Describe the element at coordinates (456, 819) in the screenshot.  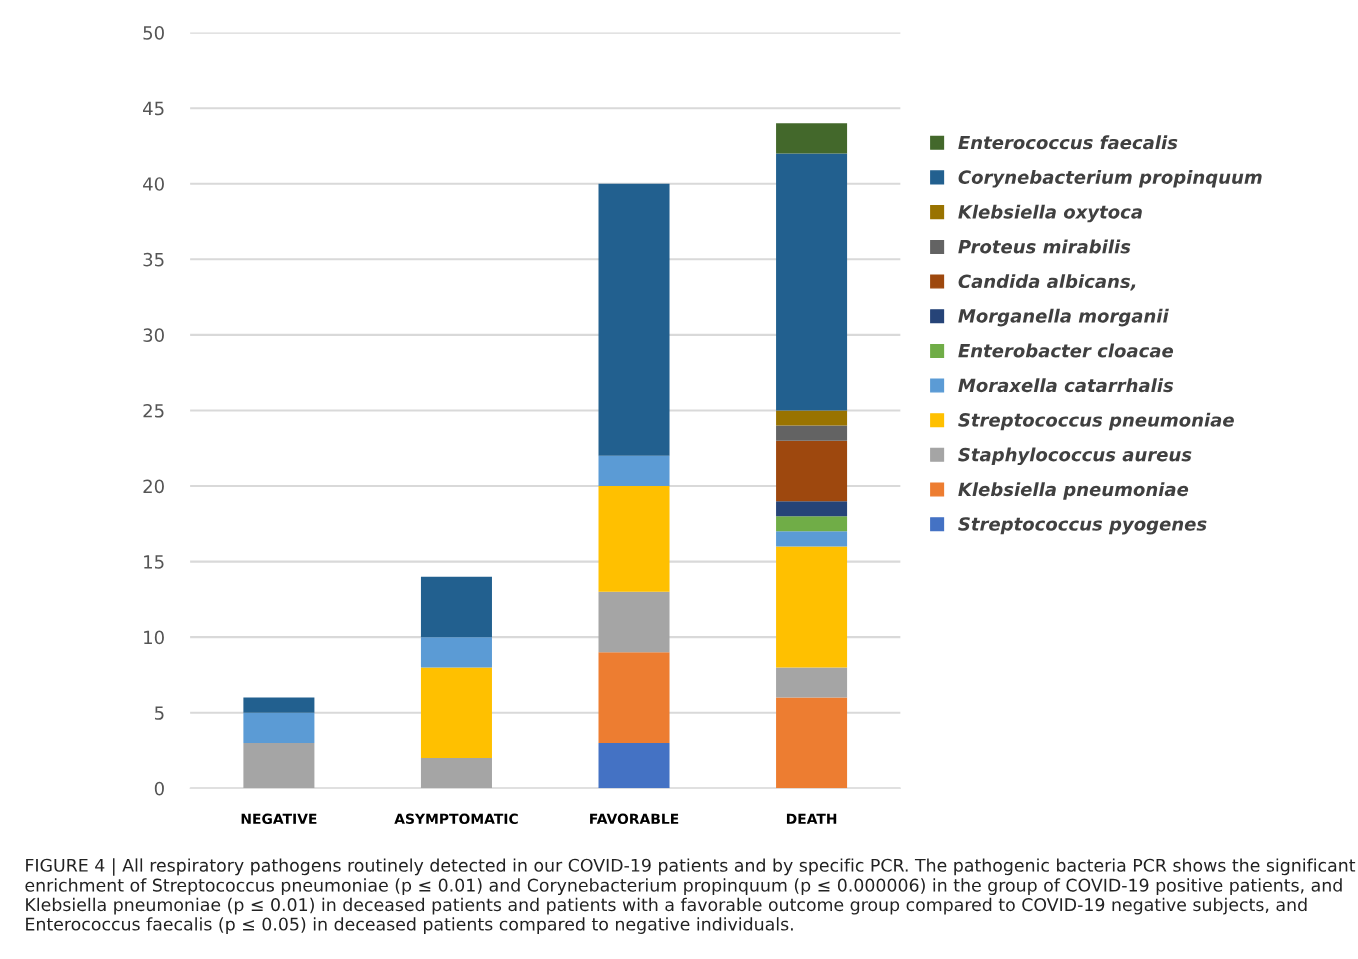
I see `x-tick-label: ASYMPTOMATIC` at that location.